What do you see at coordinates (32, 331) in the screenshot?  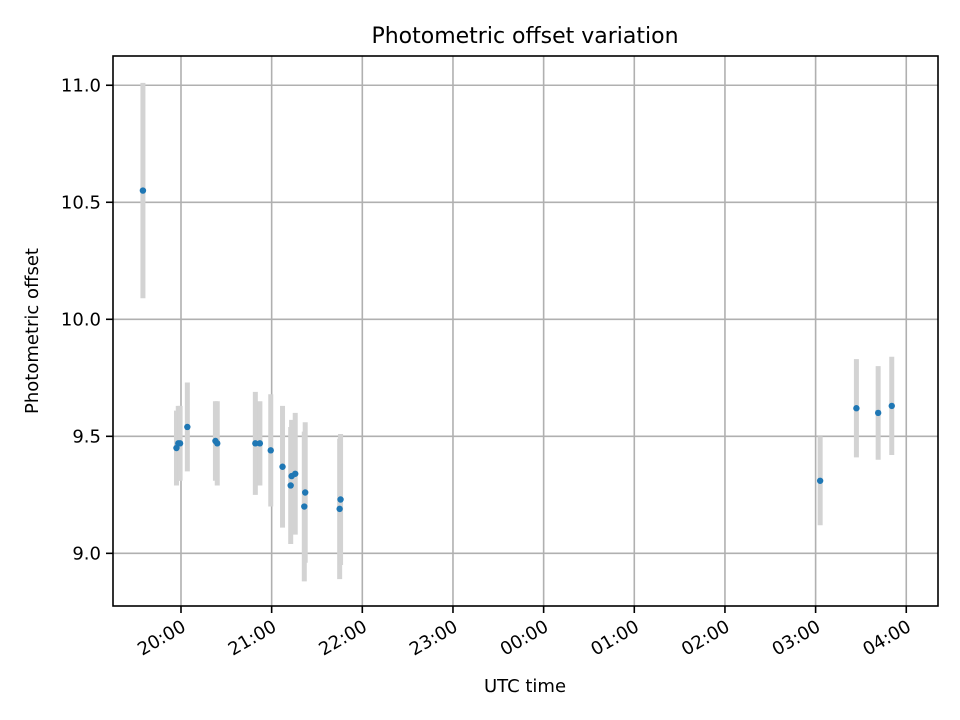 I see `y-axis-label: Photometric offset` at bounding box center [32, 331].